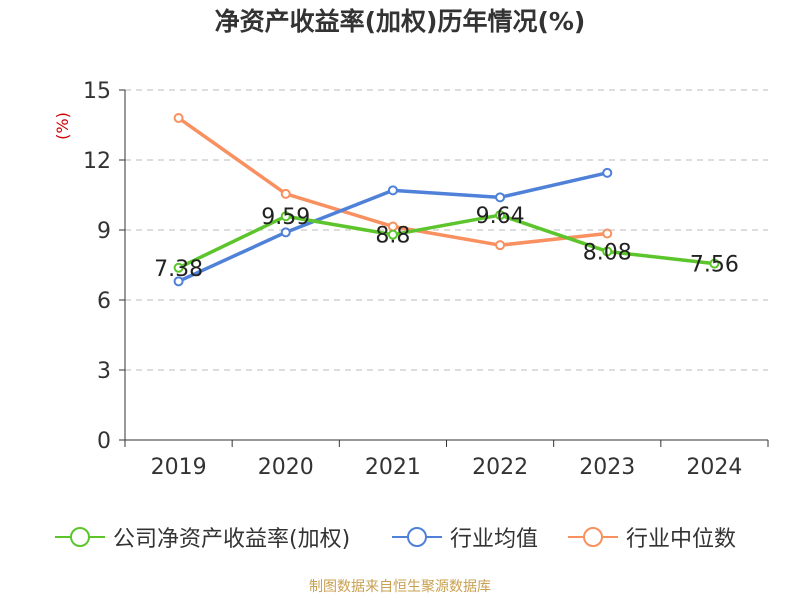 The image size is (800, 600). Describe the element at coordinates (104, 301) in the screenshot. I see `y-tick-label-6: 6` at that location.